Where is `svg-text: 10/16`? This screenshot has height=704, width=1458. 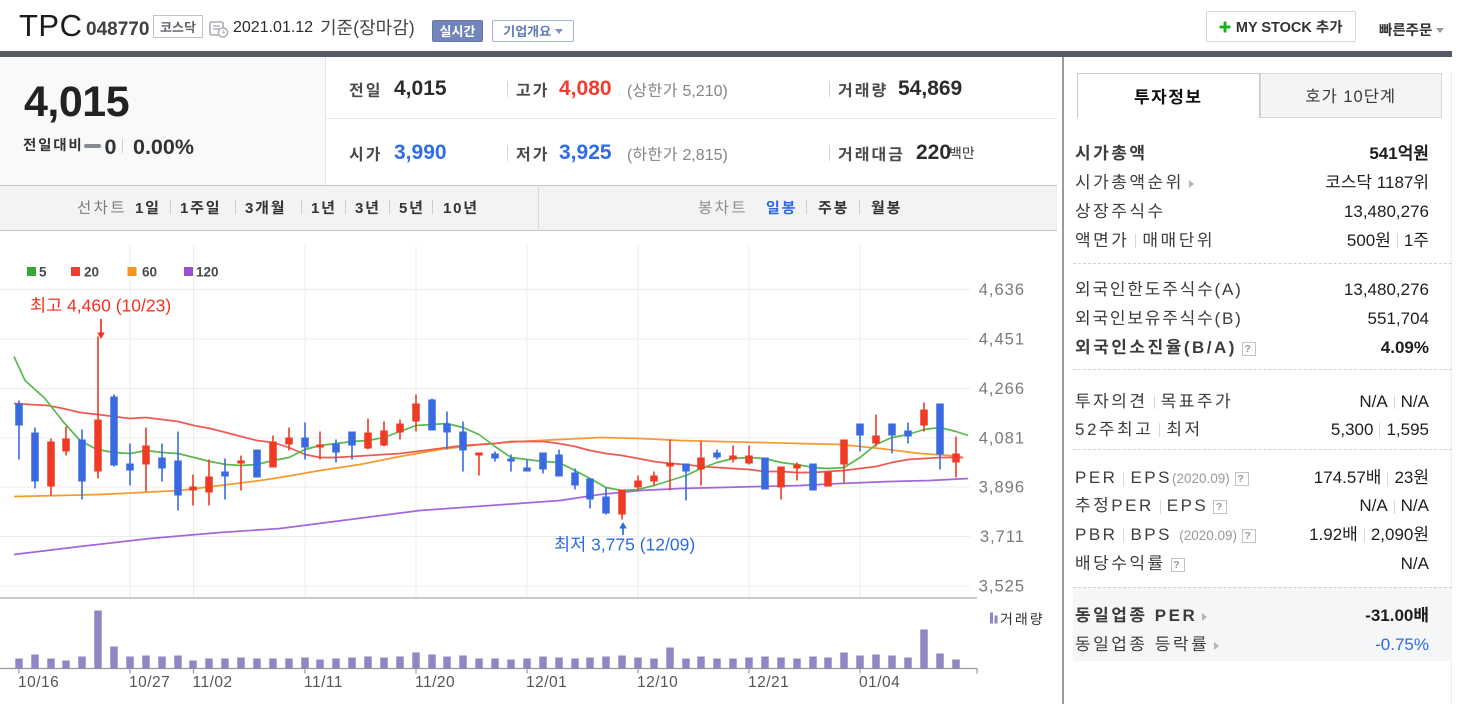
svg-text: 10/16 is located at coordinates (38, 682).